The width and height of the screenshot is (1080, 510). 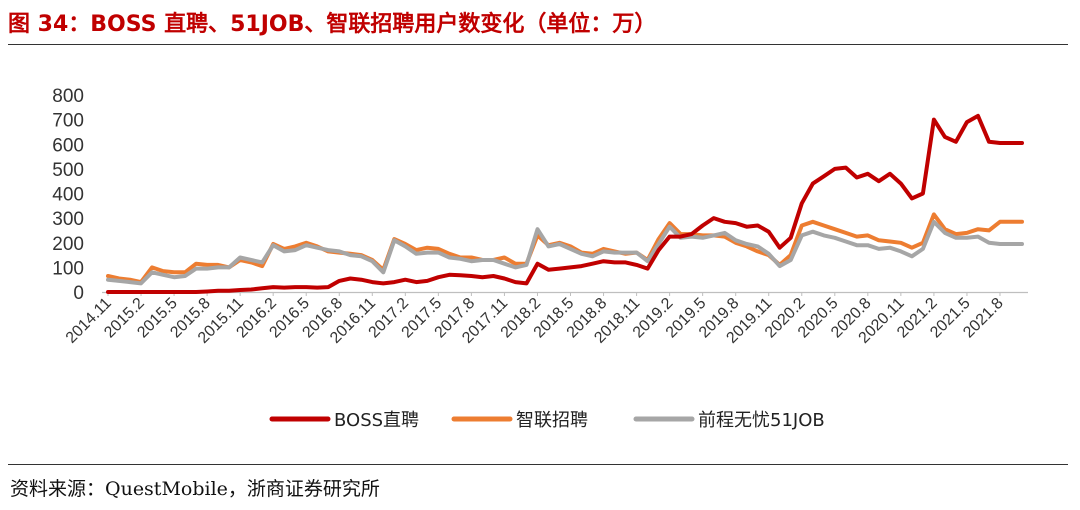 I want to click on y-tick-label: 800, so click(x=68, y=96).